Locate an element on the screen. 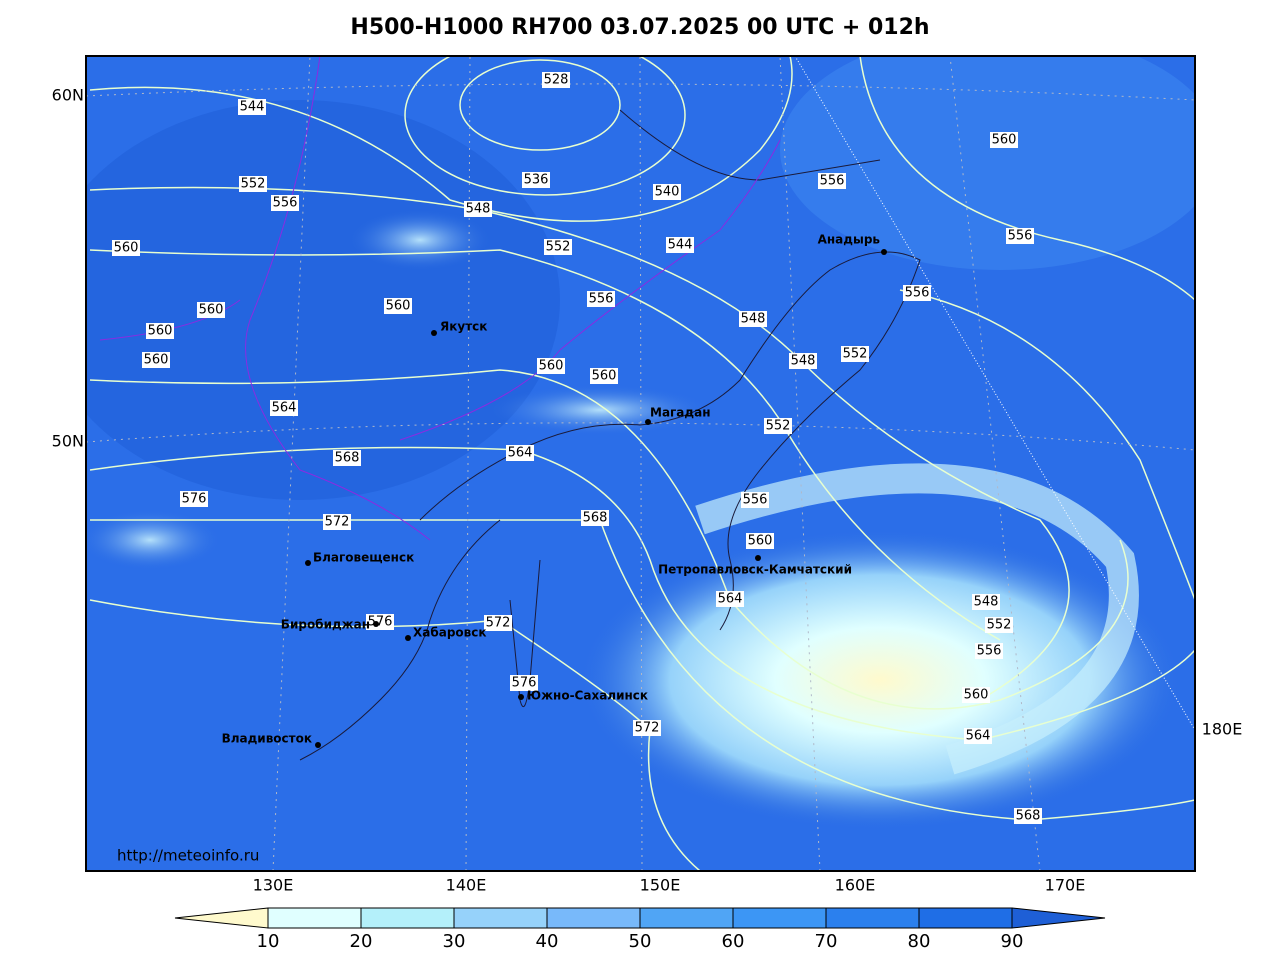  city-name: Благовещенск is located at coordinates (363, 558).